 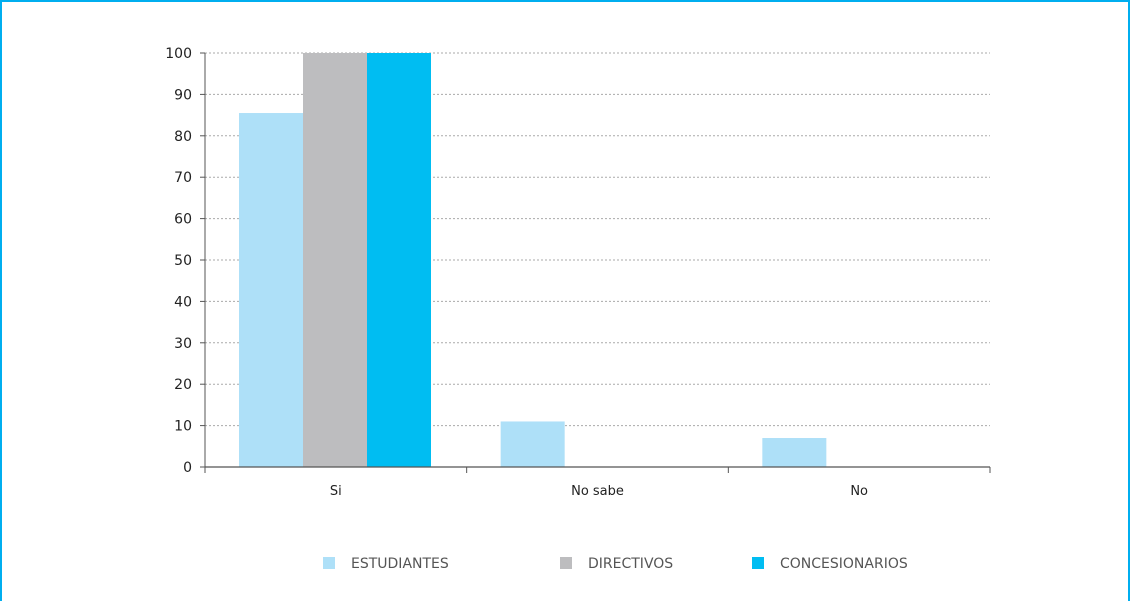 I want to click on y-tick-label: 60, so click(x=183, y=220).